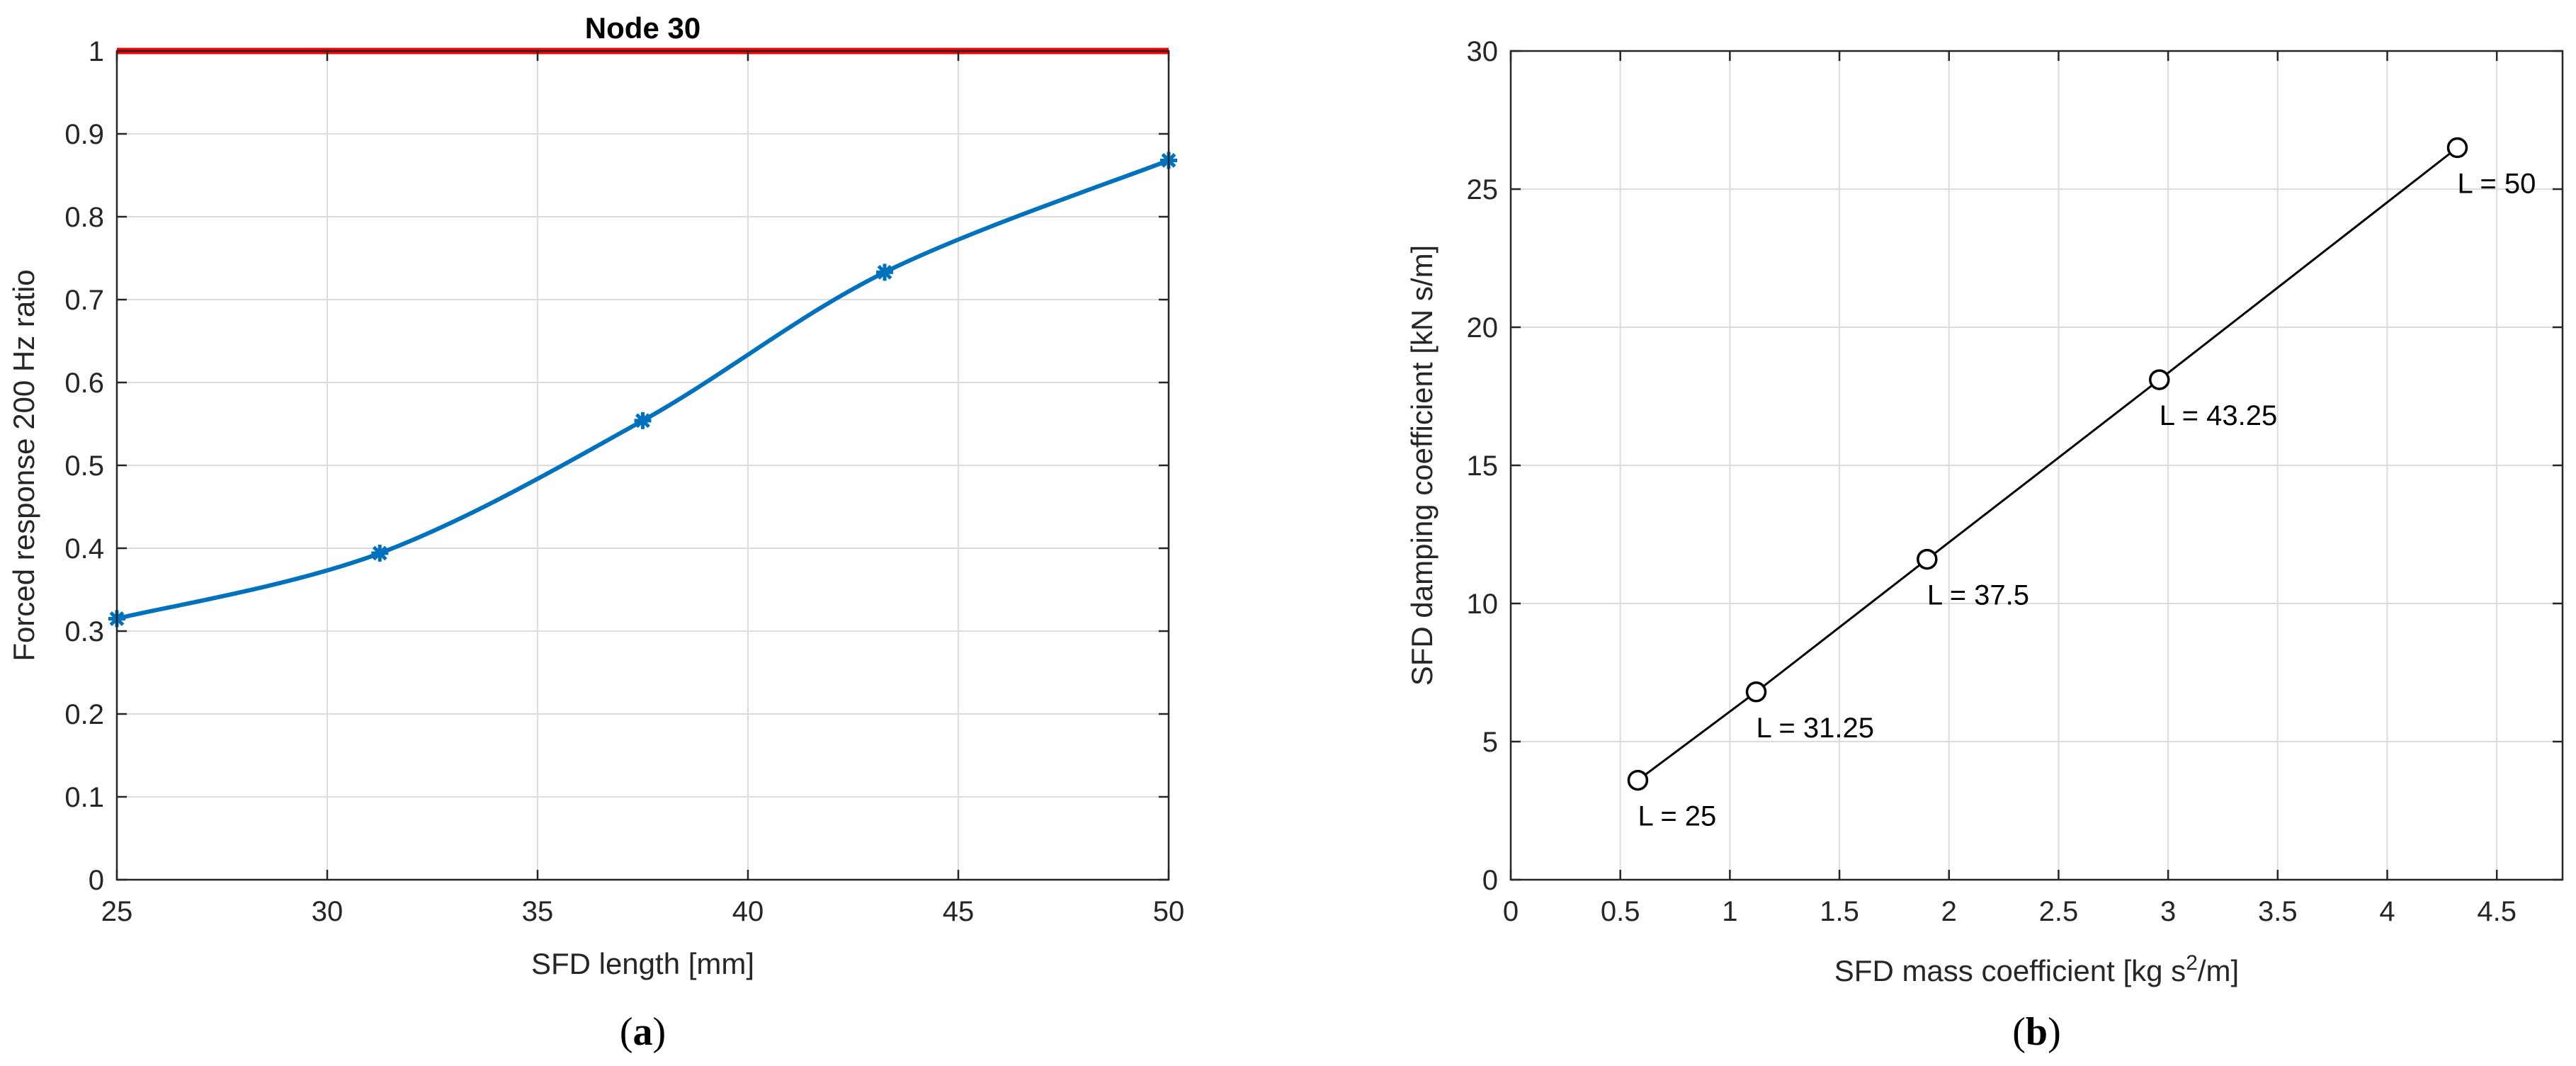  What do you see at coordinates (2218, 970) in the screenshot?
I see `chart-b-x-axis-label-post: /m]` at bounding box center [2218, 970].